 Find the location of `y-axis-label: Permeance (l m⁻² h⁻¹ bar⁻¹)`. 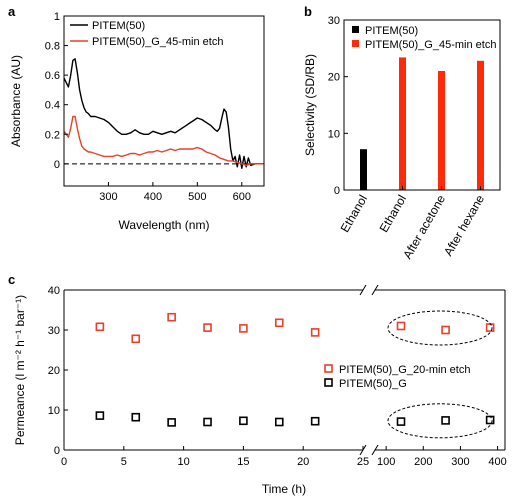

y-axis-label: Permeance (l m⁻² h⁻¹ bar⁻¹) is located at coordinates (20, 370).